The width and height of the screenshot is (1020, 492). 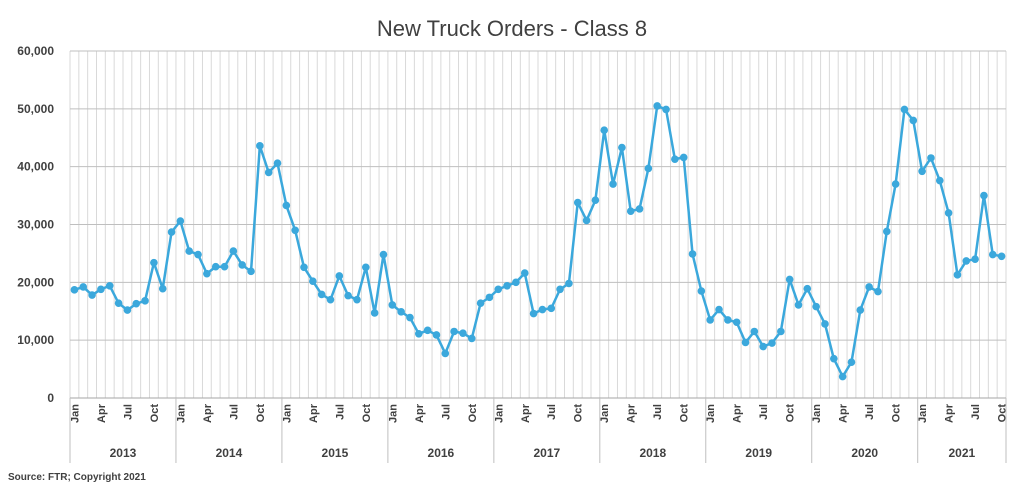 I want to click on year-label: 2019, so click(x=758, y=453).